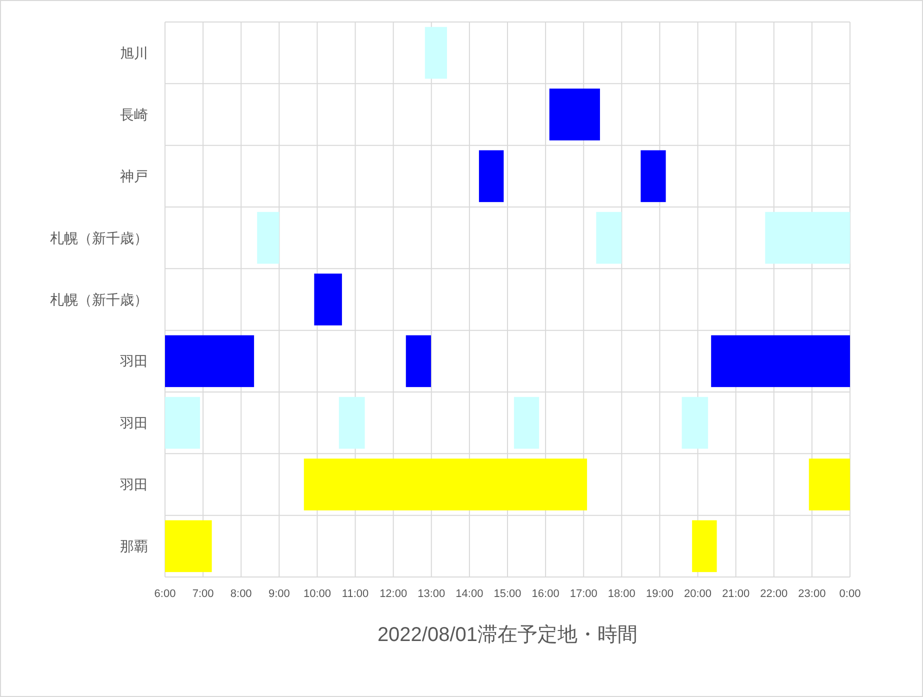 The width and height of the screenshot is (923, 697). I want to click on x-tick-label: 10:00, so click(317, 594).